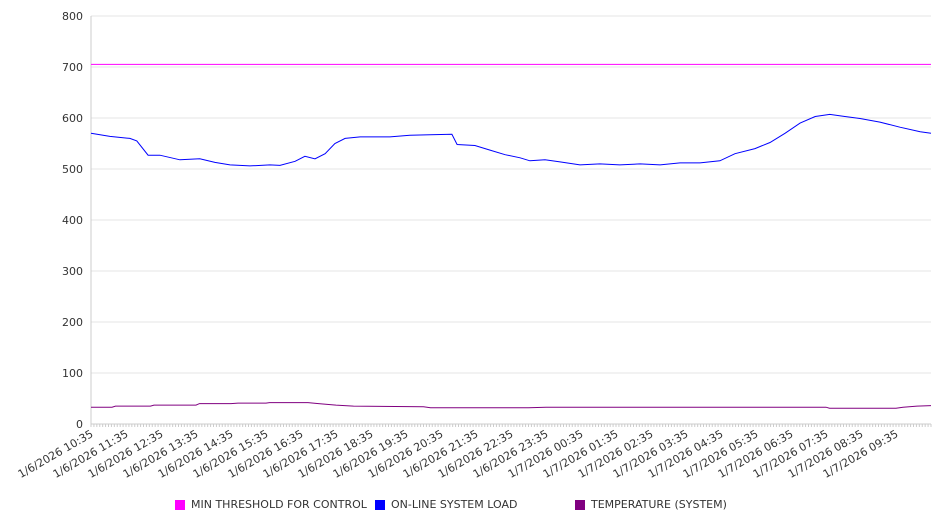 The image size is (946, 526). Describe the element at coordinates (72, 118) in the screenshot. I see `y-tick-label: 600` at that location.